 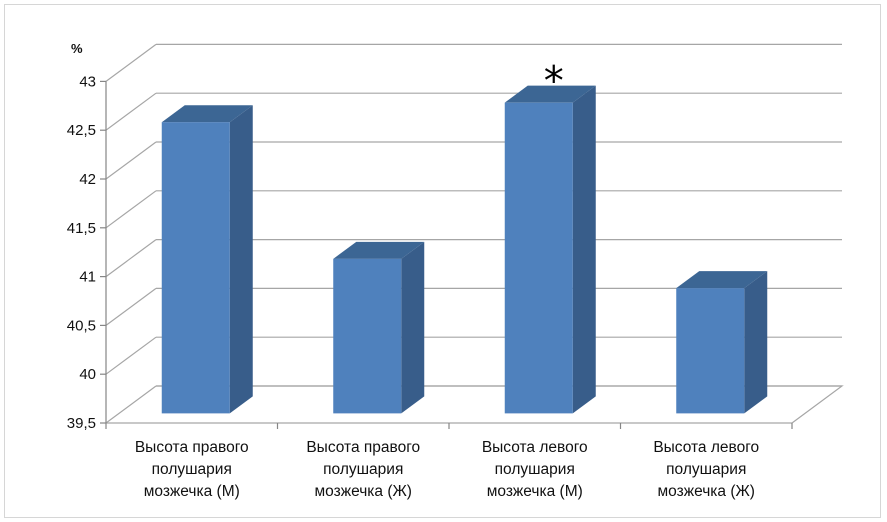 I want to click on y-tick-label: 41, so click(x=87, y=277).